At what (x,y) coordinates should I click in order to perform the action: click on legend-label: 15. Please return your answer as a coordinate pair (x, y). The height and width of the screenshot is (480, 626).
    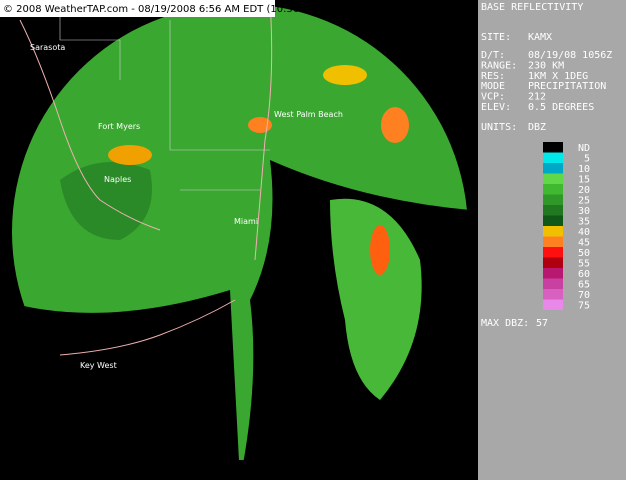
    Looking at the image, I should click on (584, 180).